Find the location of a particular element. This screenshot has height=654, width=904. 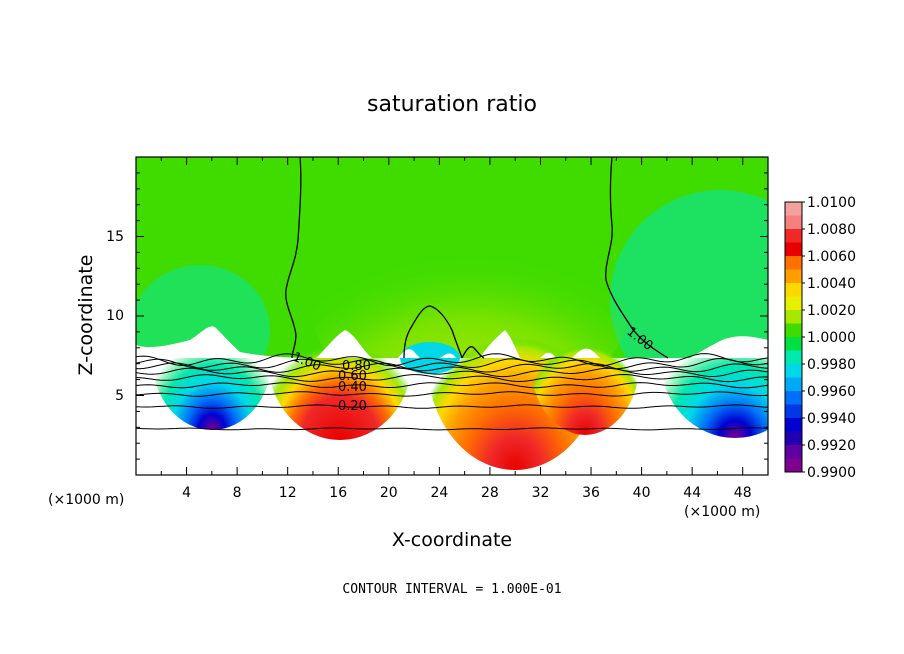

x-tick-label: 36 is located at coordinates (591, 493).